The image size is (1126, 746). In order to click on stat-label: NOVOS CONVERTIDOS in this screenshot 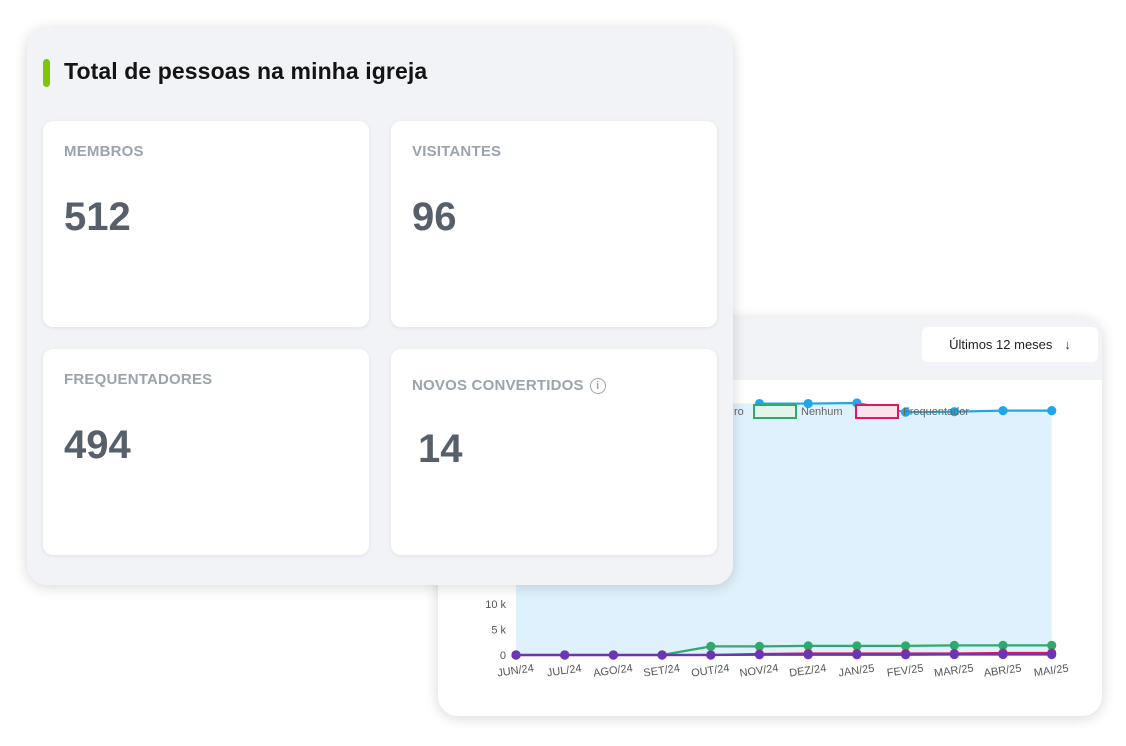, I will do `click(498, 385)`.